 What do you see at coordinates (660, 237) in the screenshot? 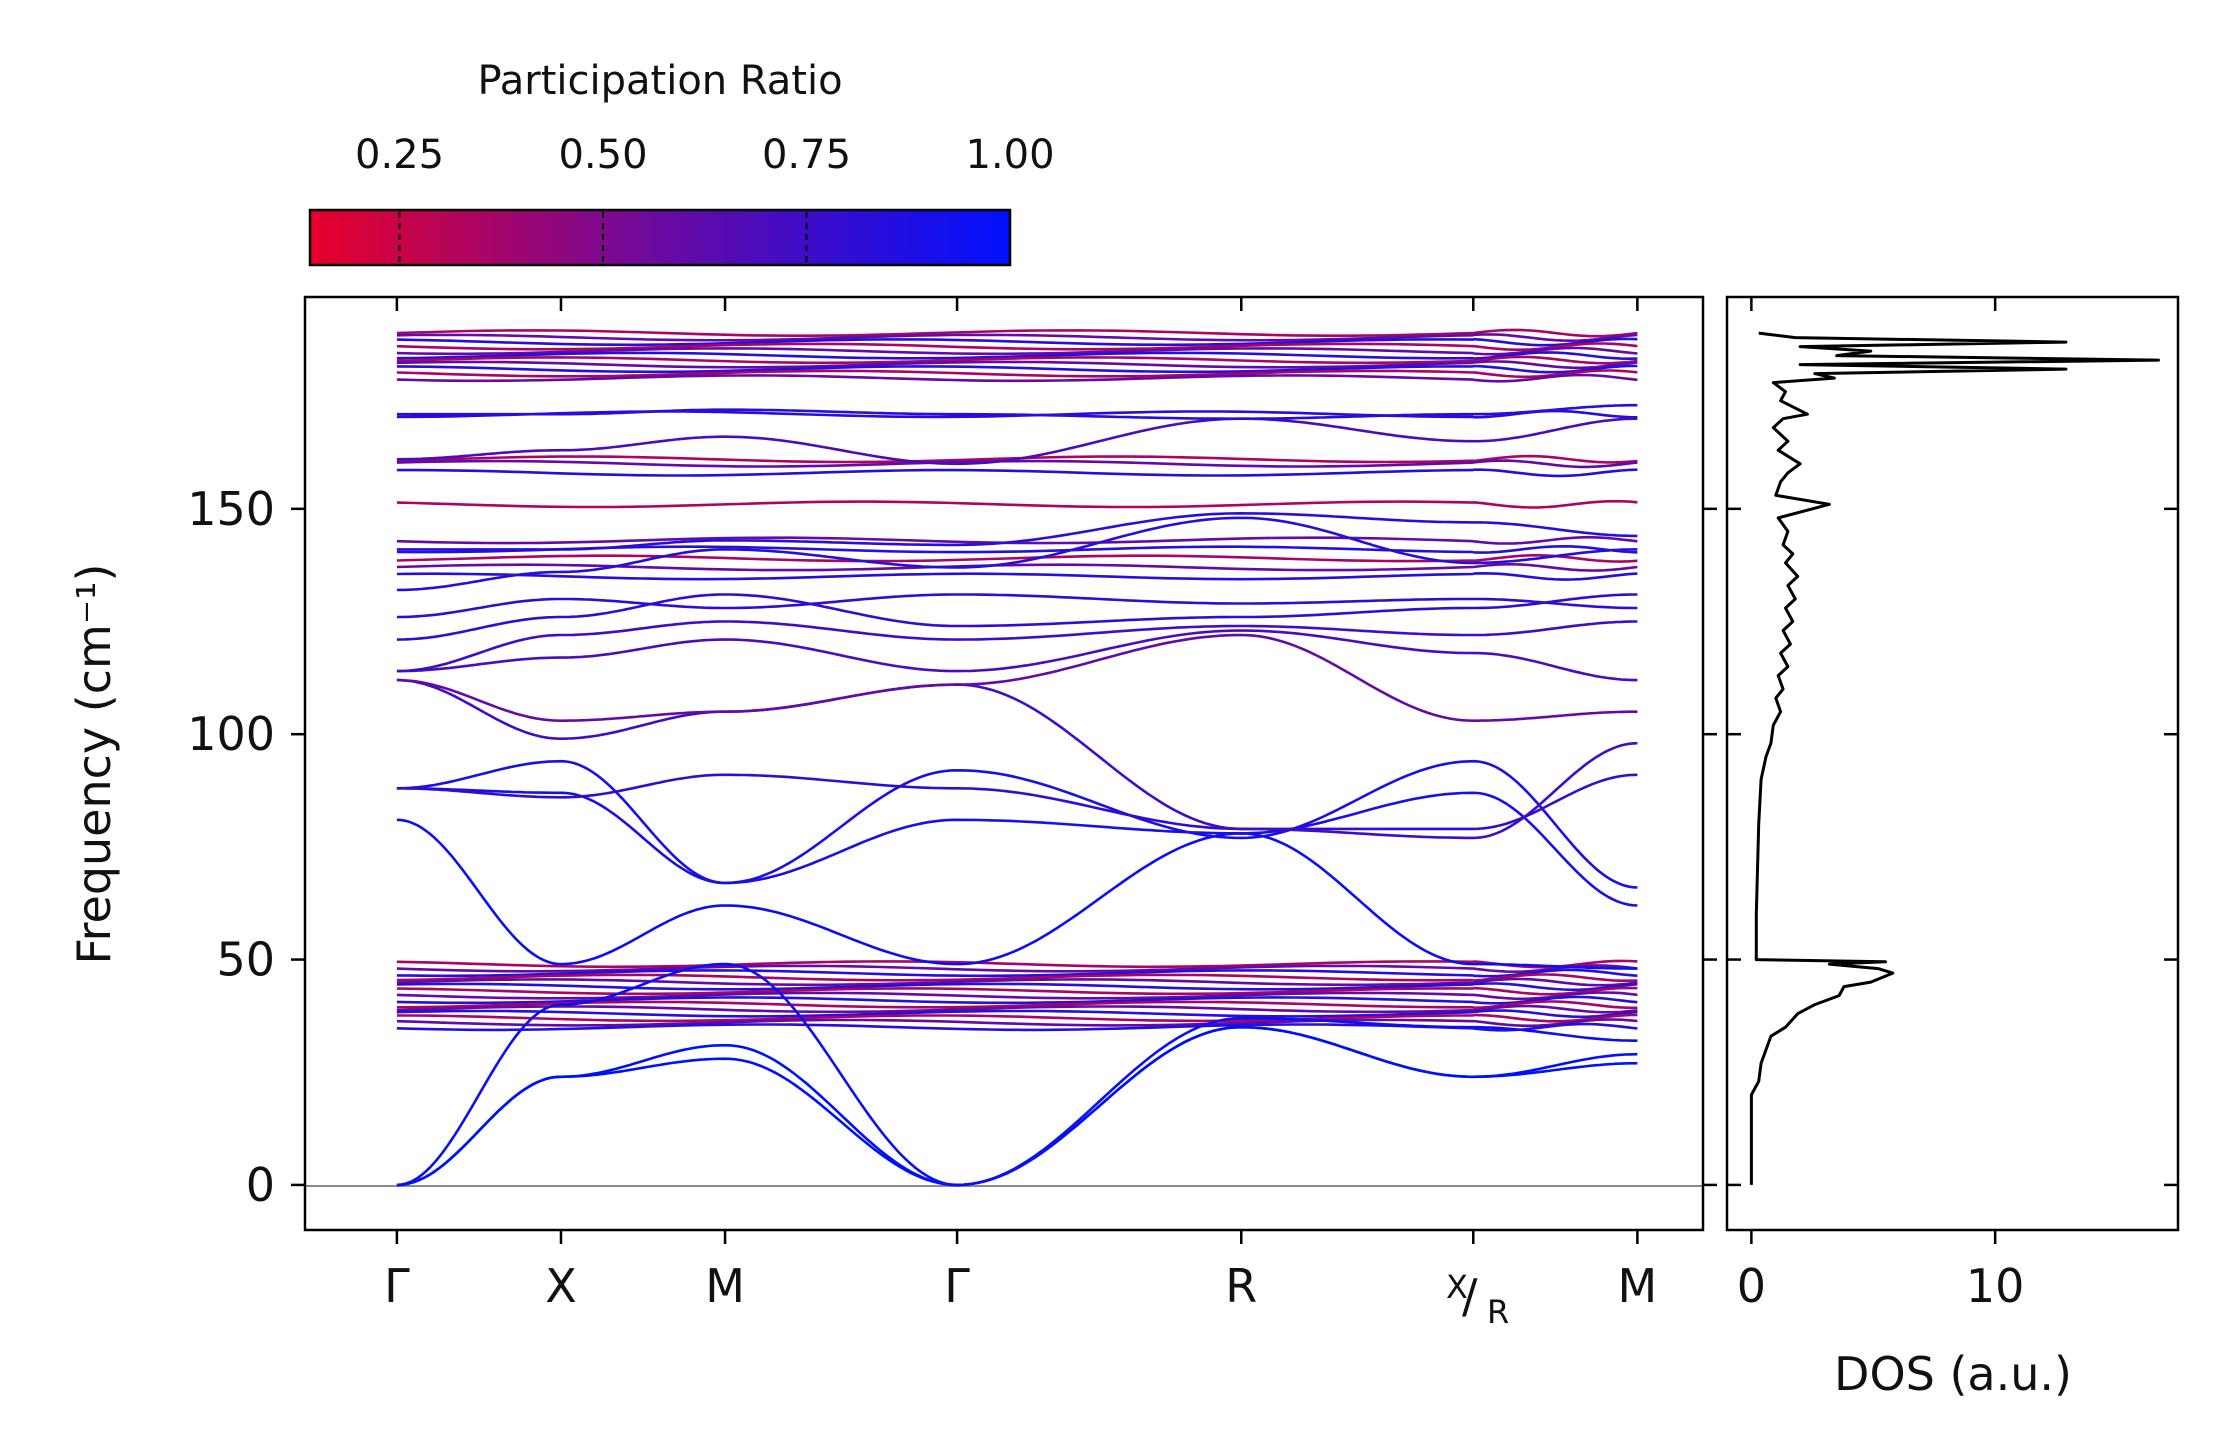
I see `colorbar-gradient` at bounding box center [660, 237].